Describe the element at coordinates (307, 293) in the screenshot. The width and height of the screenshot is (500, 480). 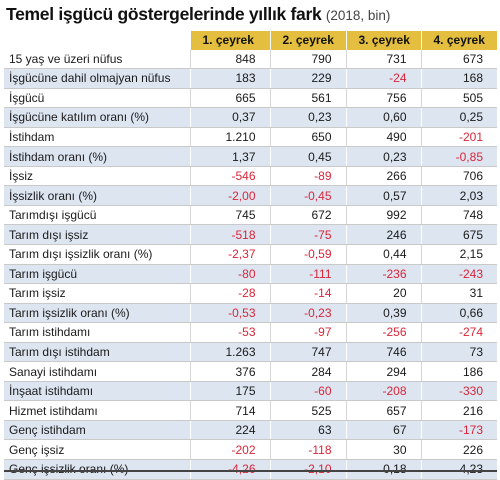
I see `cell-q2: -14` at that location.